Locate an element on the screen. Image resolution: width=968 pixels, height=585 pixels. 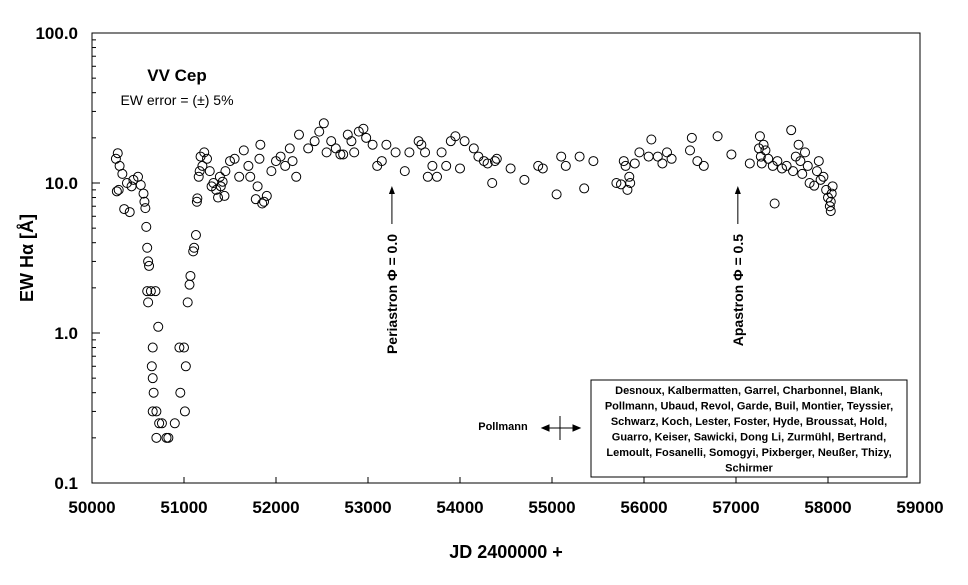
observer-box is located at coordinates (749, 428).